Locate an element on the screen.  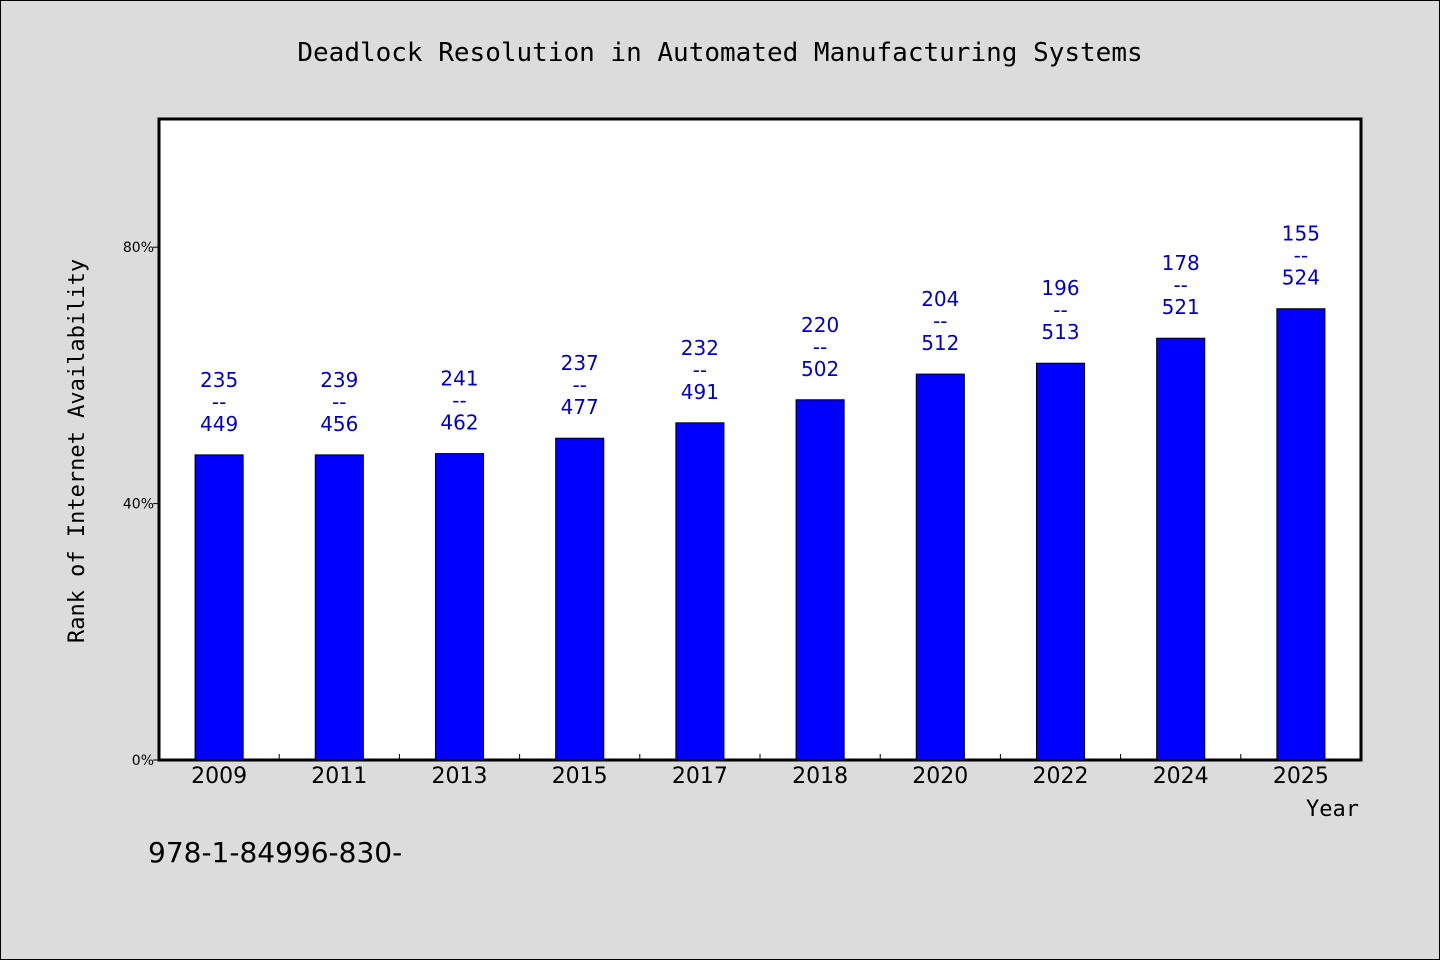
data-label: 232 is located at coordinates (700, 348).